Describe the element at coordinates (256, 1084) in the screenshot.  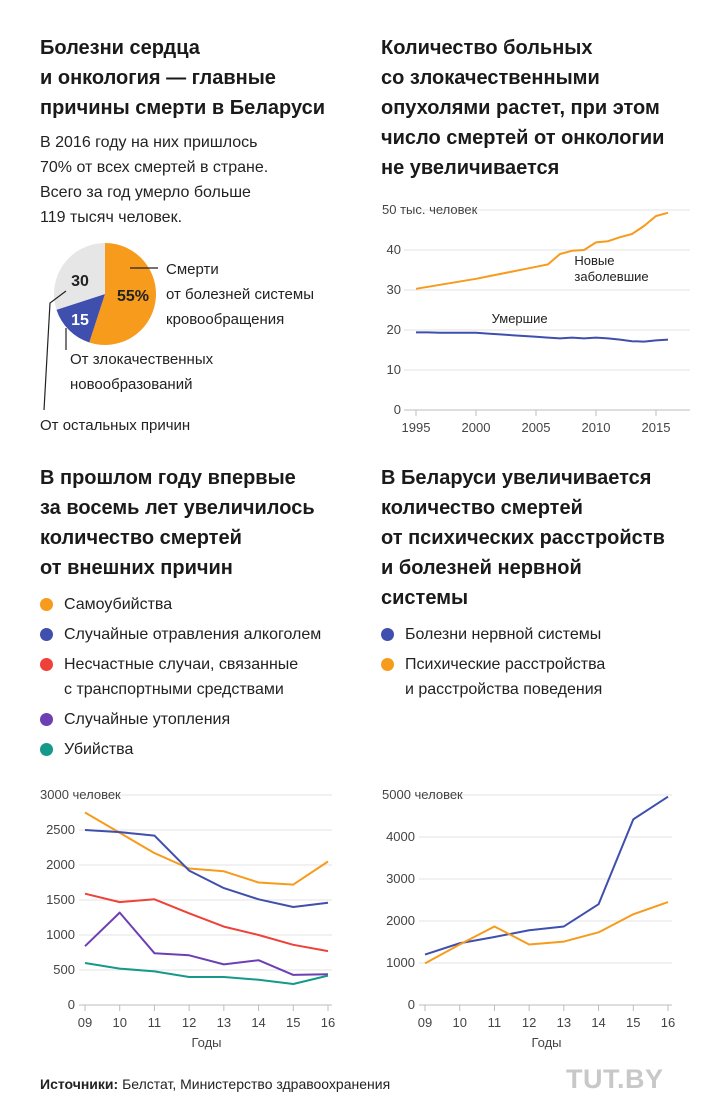
I see `sources-text: Белстат, Министерство здравоохранения` at that location.